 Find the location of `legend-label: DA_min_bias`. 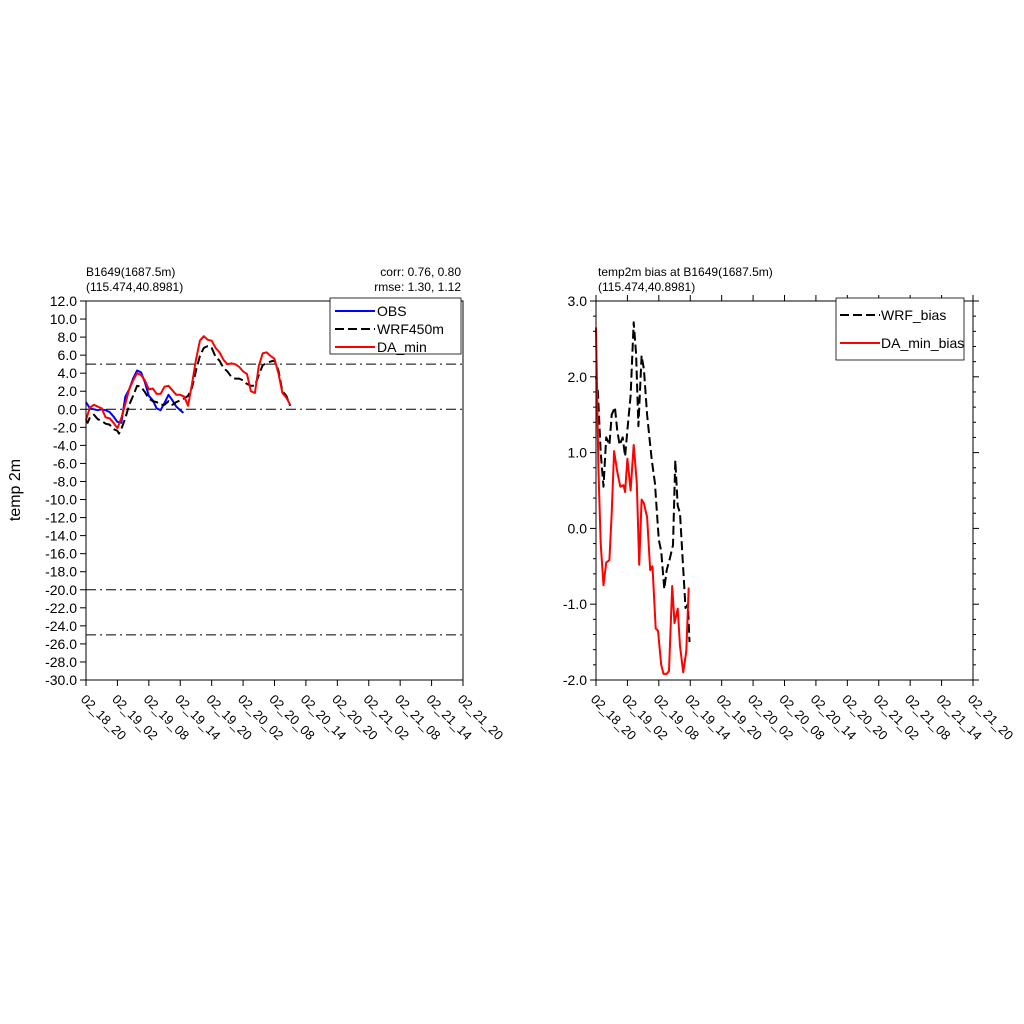

legend-label: DA_min_bias is located at coordinates (922, 343).